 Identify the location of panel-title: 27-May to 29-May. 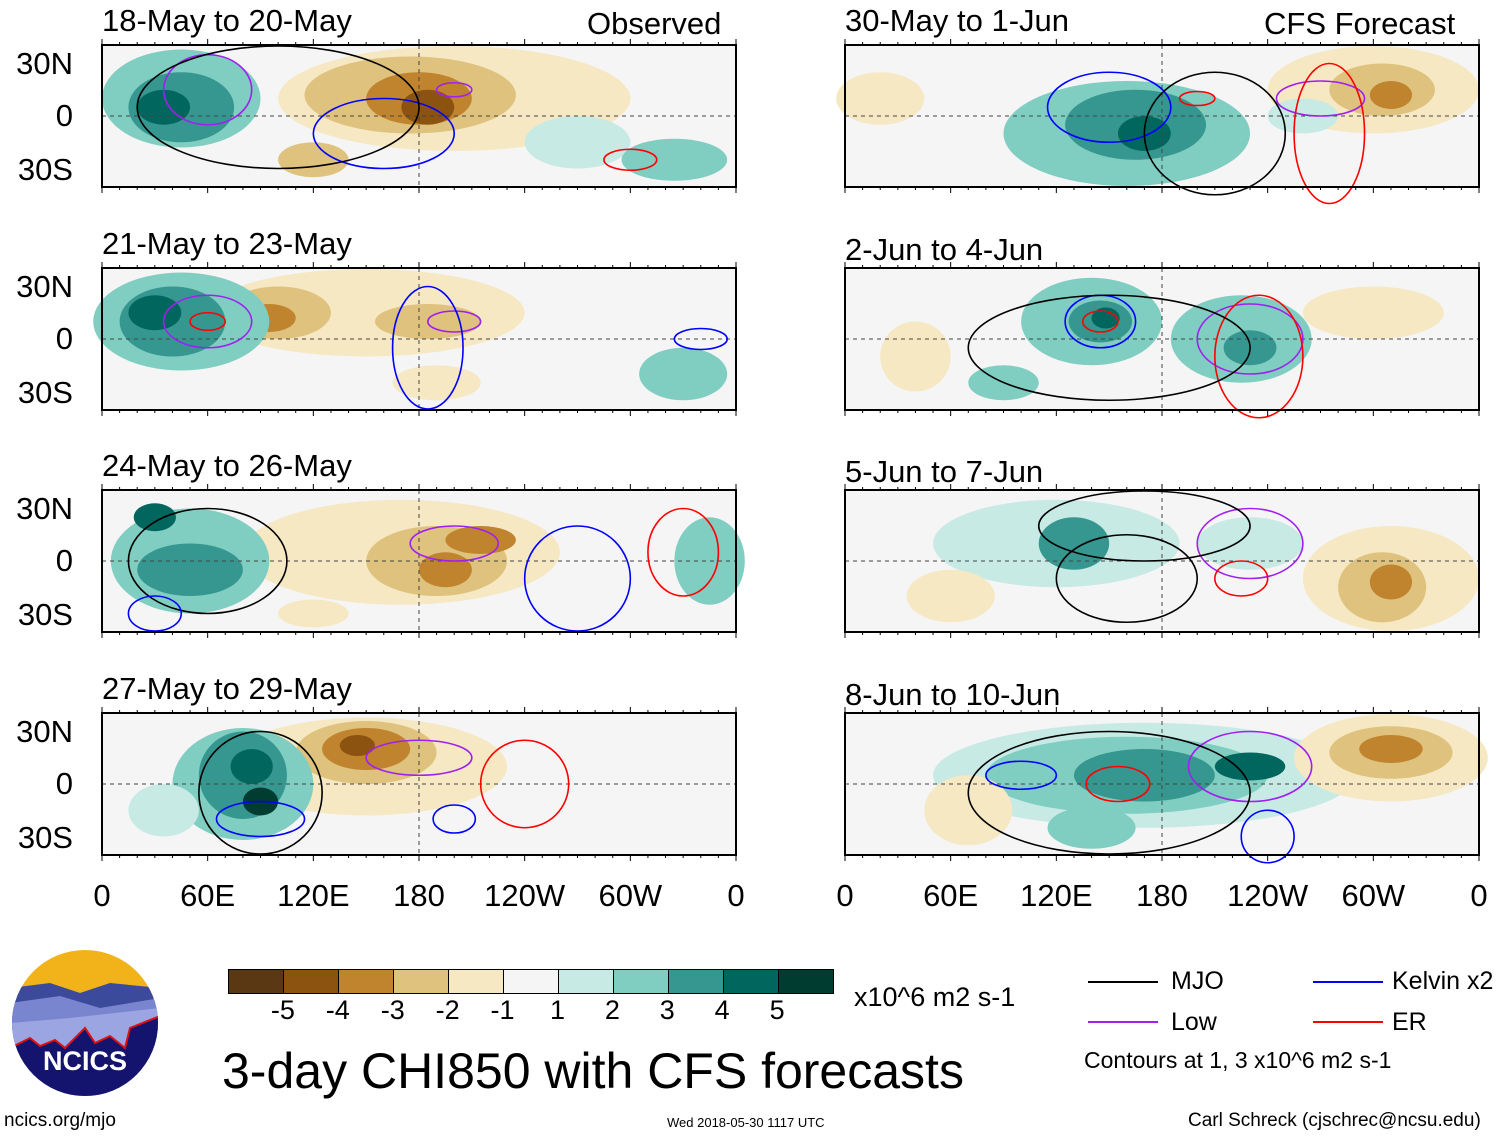
(227, 688).